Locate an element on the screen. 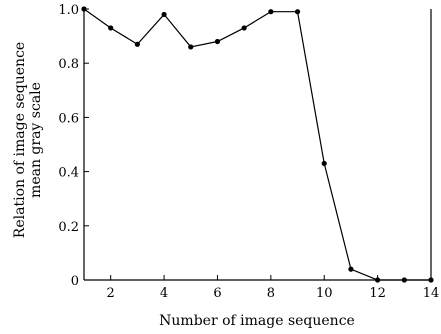 This screenshot has width=441, height=334. x-tick-label: 8 is located at coordinates (271, 293).